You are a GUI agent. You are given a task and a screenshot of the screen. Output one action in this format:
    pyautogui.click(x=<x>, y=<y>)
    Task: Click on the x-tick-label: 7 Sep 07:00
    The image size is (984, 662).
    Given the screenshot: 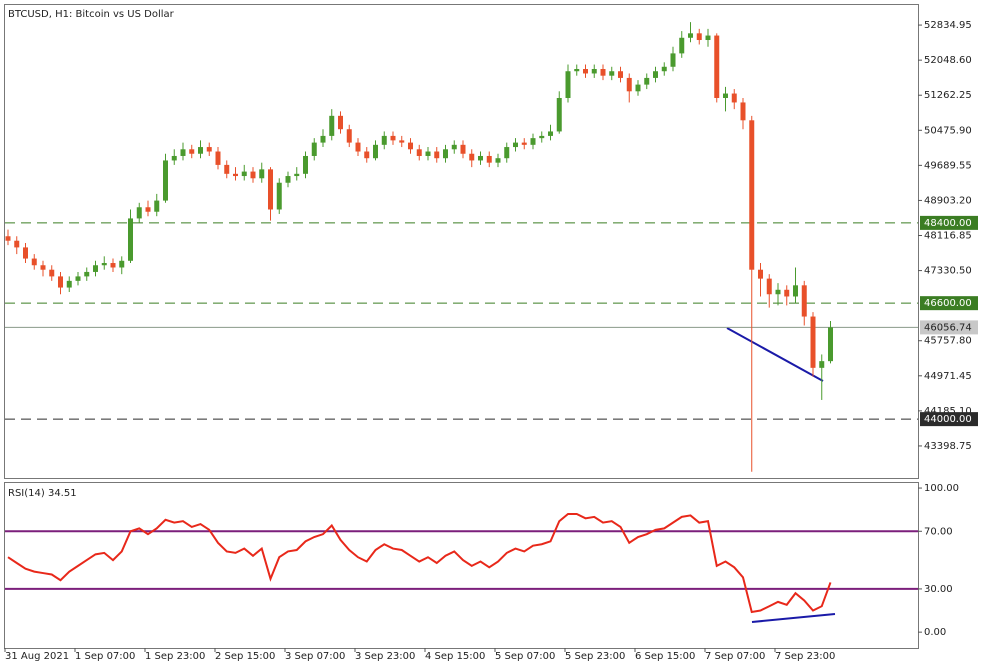 What is the action you would take?
    pyautogui.click(x=735, y=656)
    